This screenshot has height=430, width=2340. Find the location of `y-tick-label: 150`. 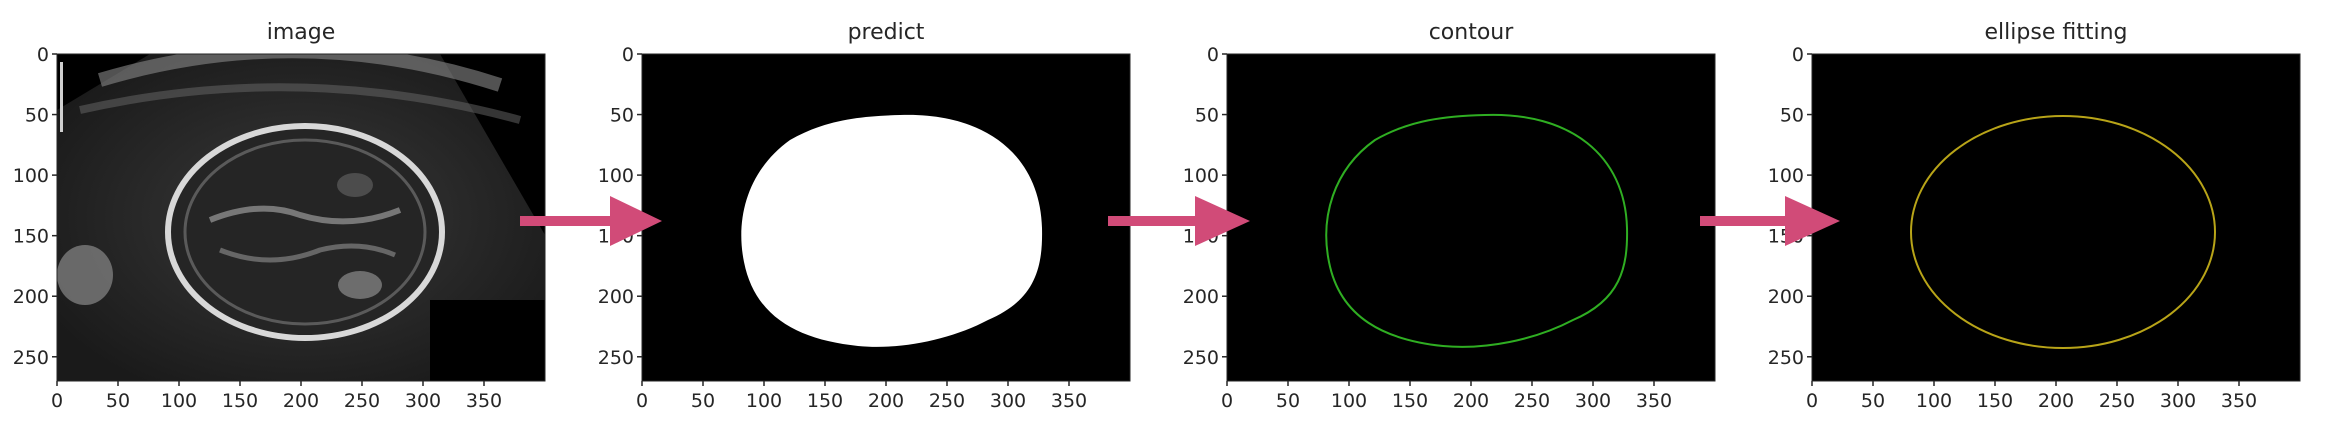

y-tick-label: 150 is located at coordinates (31, 237).